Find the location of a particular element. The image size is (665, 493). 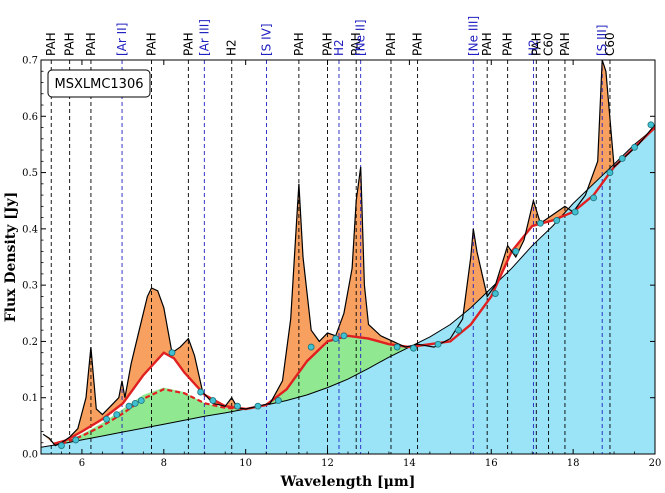

legend-frame is located at coordinates (99, 83).